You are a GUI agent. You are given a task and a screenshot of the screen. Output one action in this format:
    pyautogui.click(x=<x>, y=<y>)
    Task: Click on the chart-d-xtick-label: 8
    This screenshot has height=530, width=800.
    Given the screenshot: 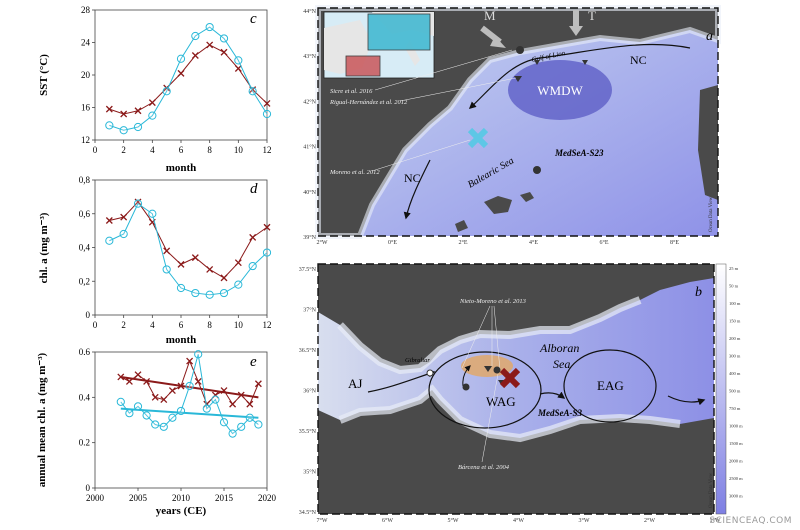 What is the action you would take?
    pyautogui.click(x=209, y=325)
    